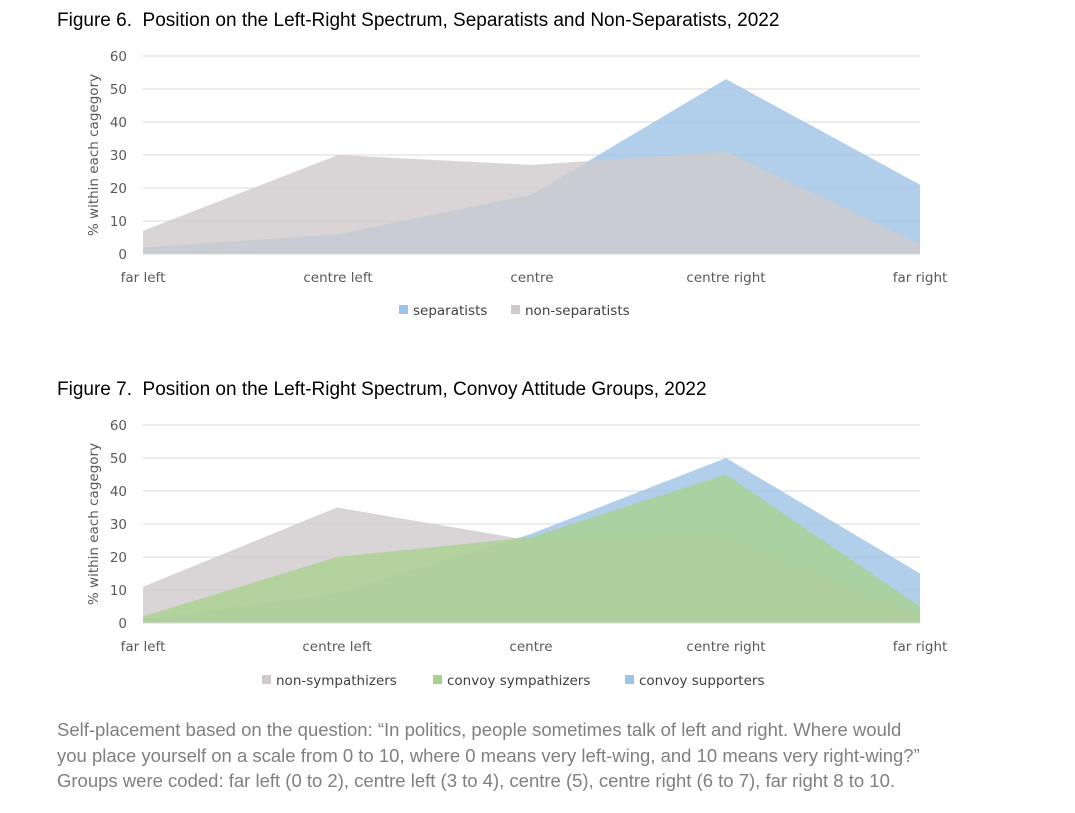 This screenshot has width=1075, height=813. I want to click on legend-label-convoy-supporters: convoy supporters, so click(702, 681).